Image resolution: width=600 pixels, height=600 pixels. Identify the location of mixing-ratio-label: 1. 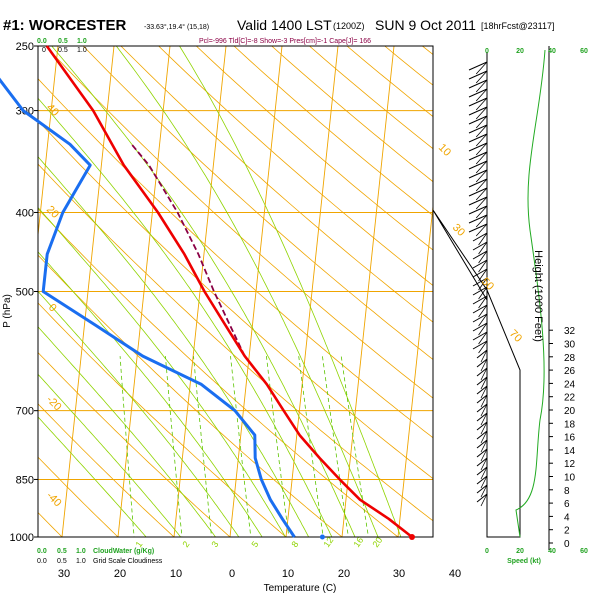
(138, 544).